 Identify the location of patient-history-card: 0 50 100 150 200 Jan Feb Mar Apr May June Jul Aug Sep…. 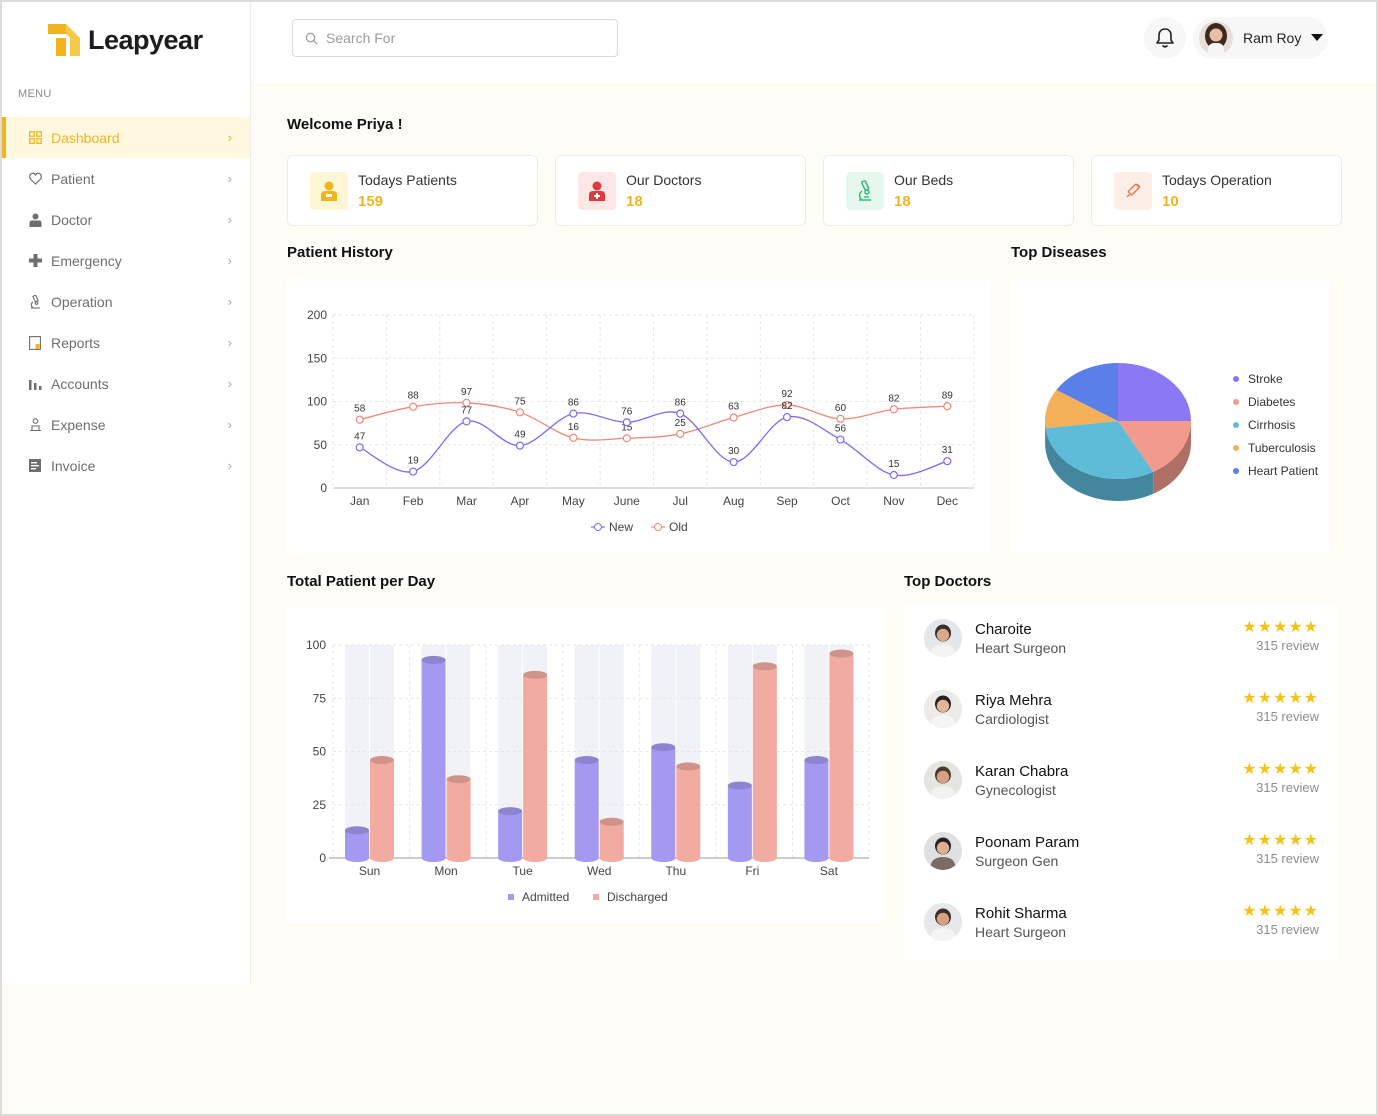
(639, 417).